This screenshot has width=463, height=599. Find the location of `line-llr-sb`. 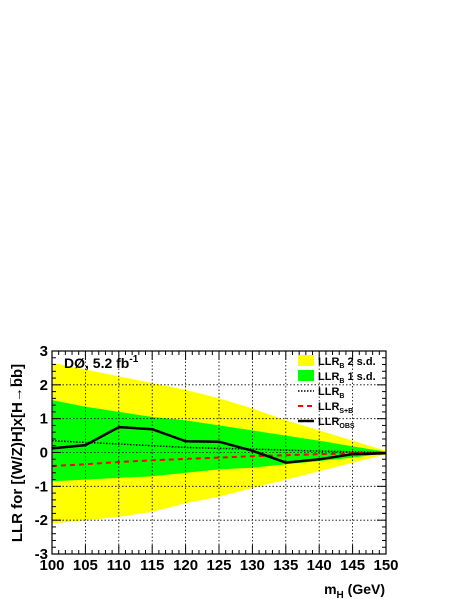

line-llr-sb is located at coordinates (219, 459).